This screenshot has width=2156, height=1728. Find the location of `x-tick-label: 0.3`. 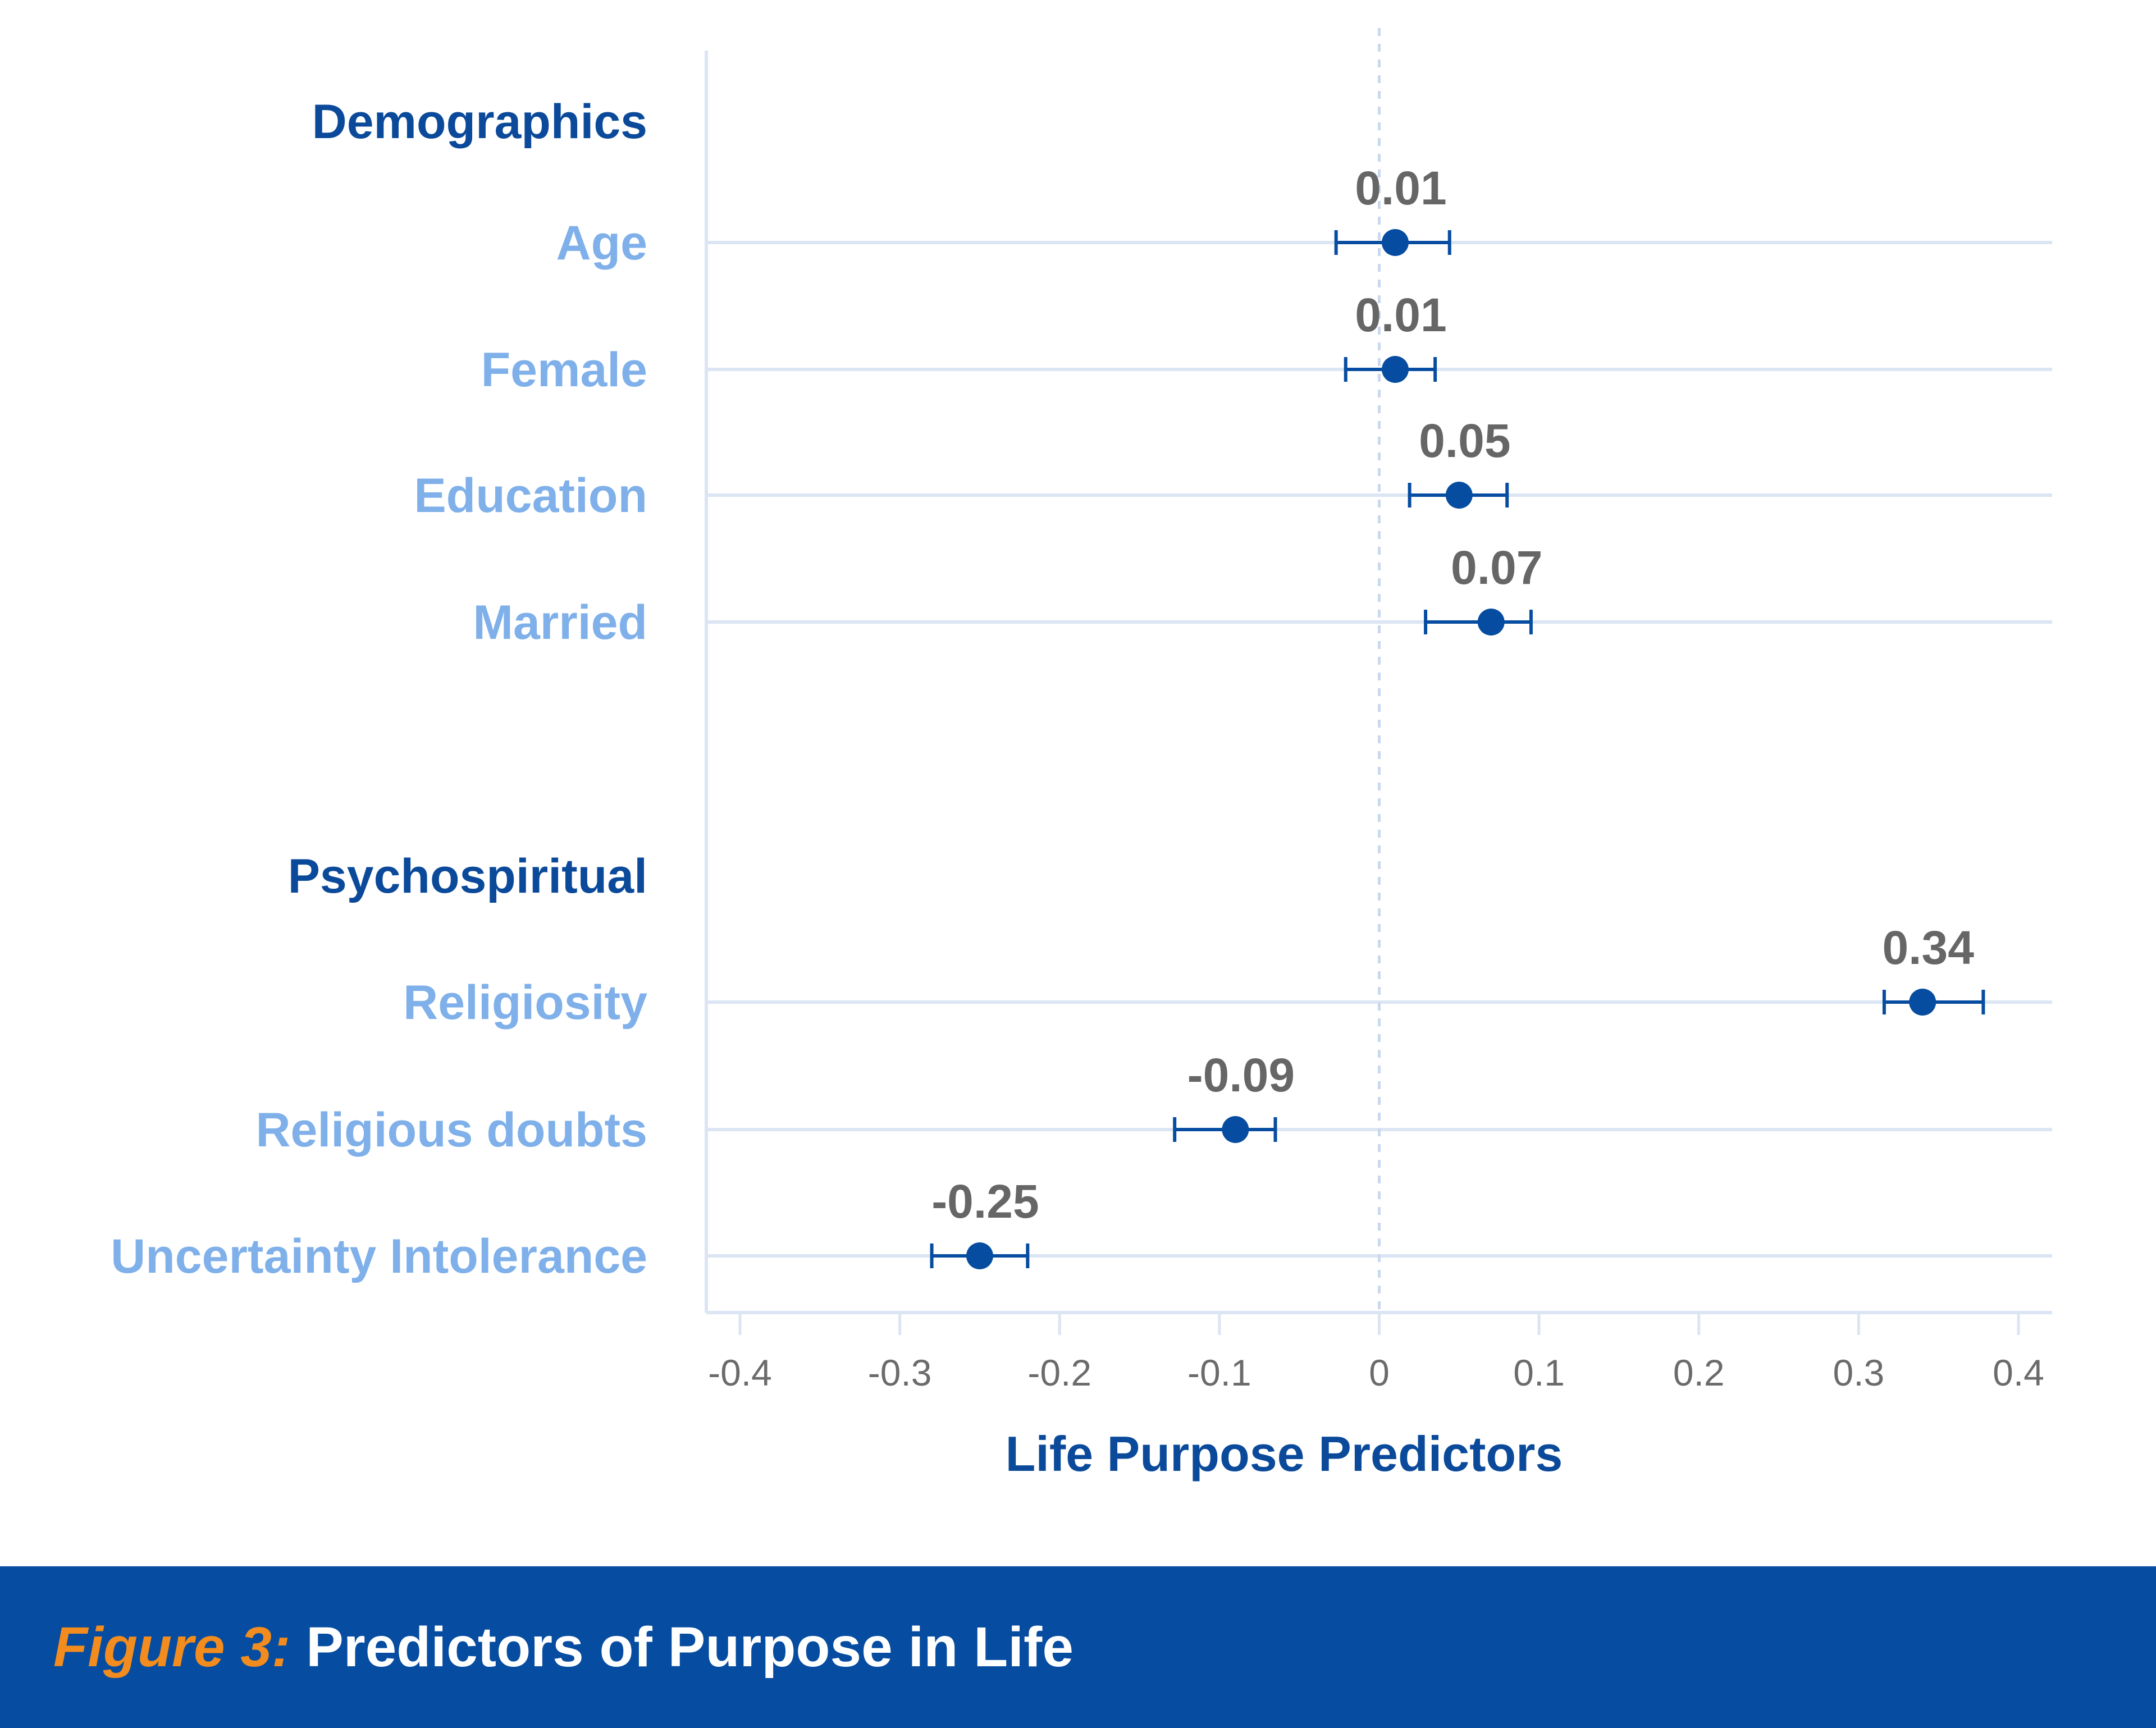

x-tick-label: 0.3 is located at coordinates (1859, 1372).